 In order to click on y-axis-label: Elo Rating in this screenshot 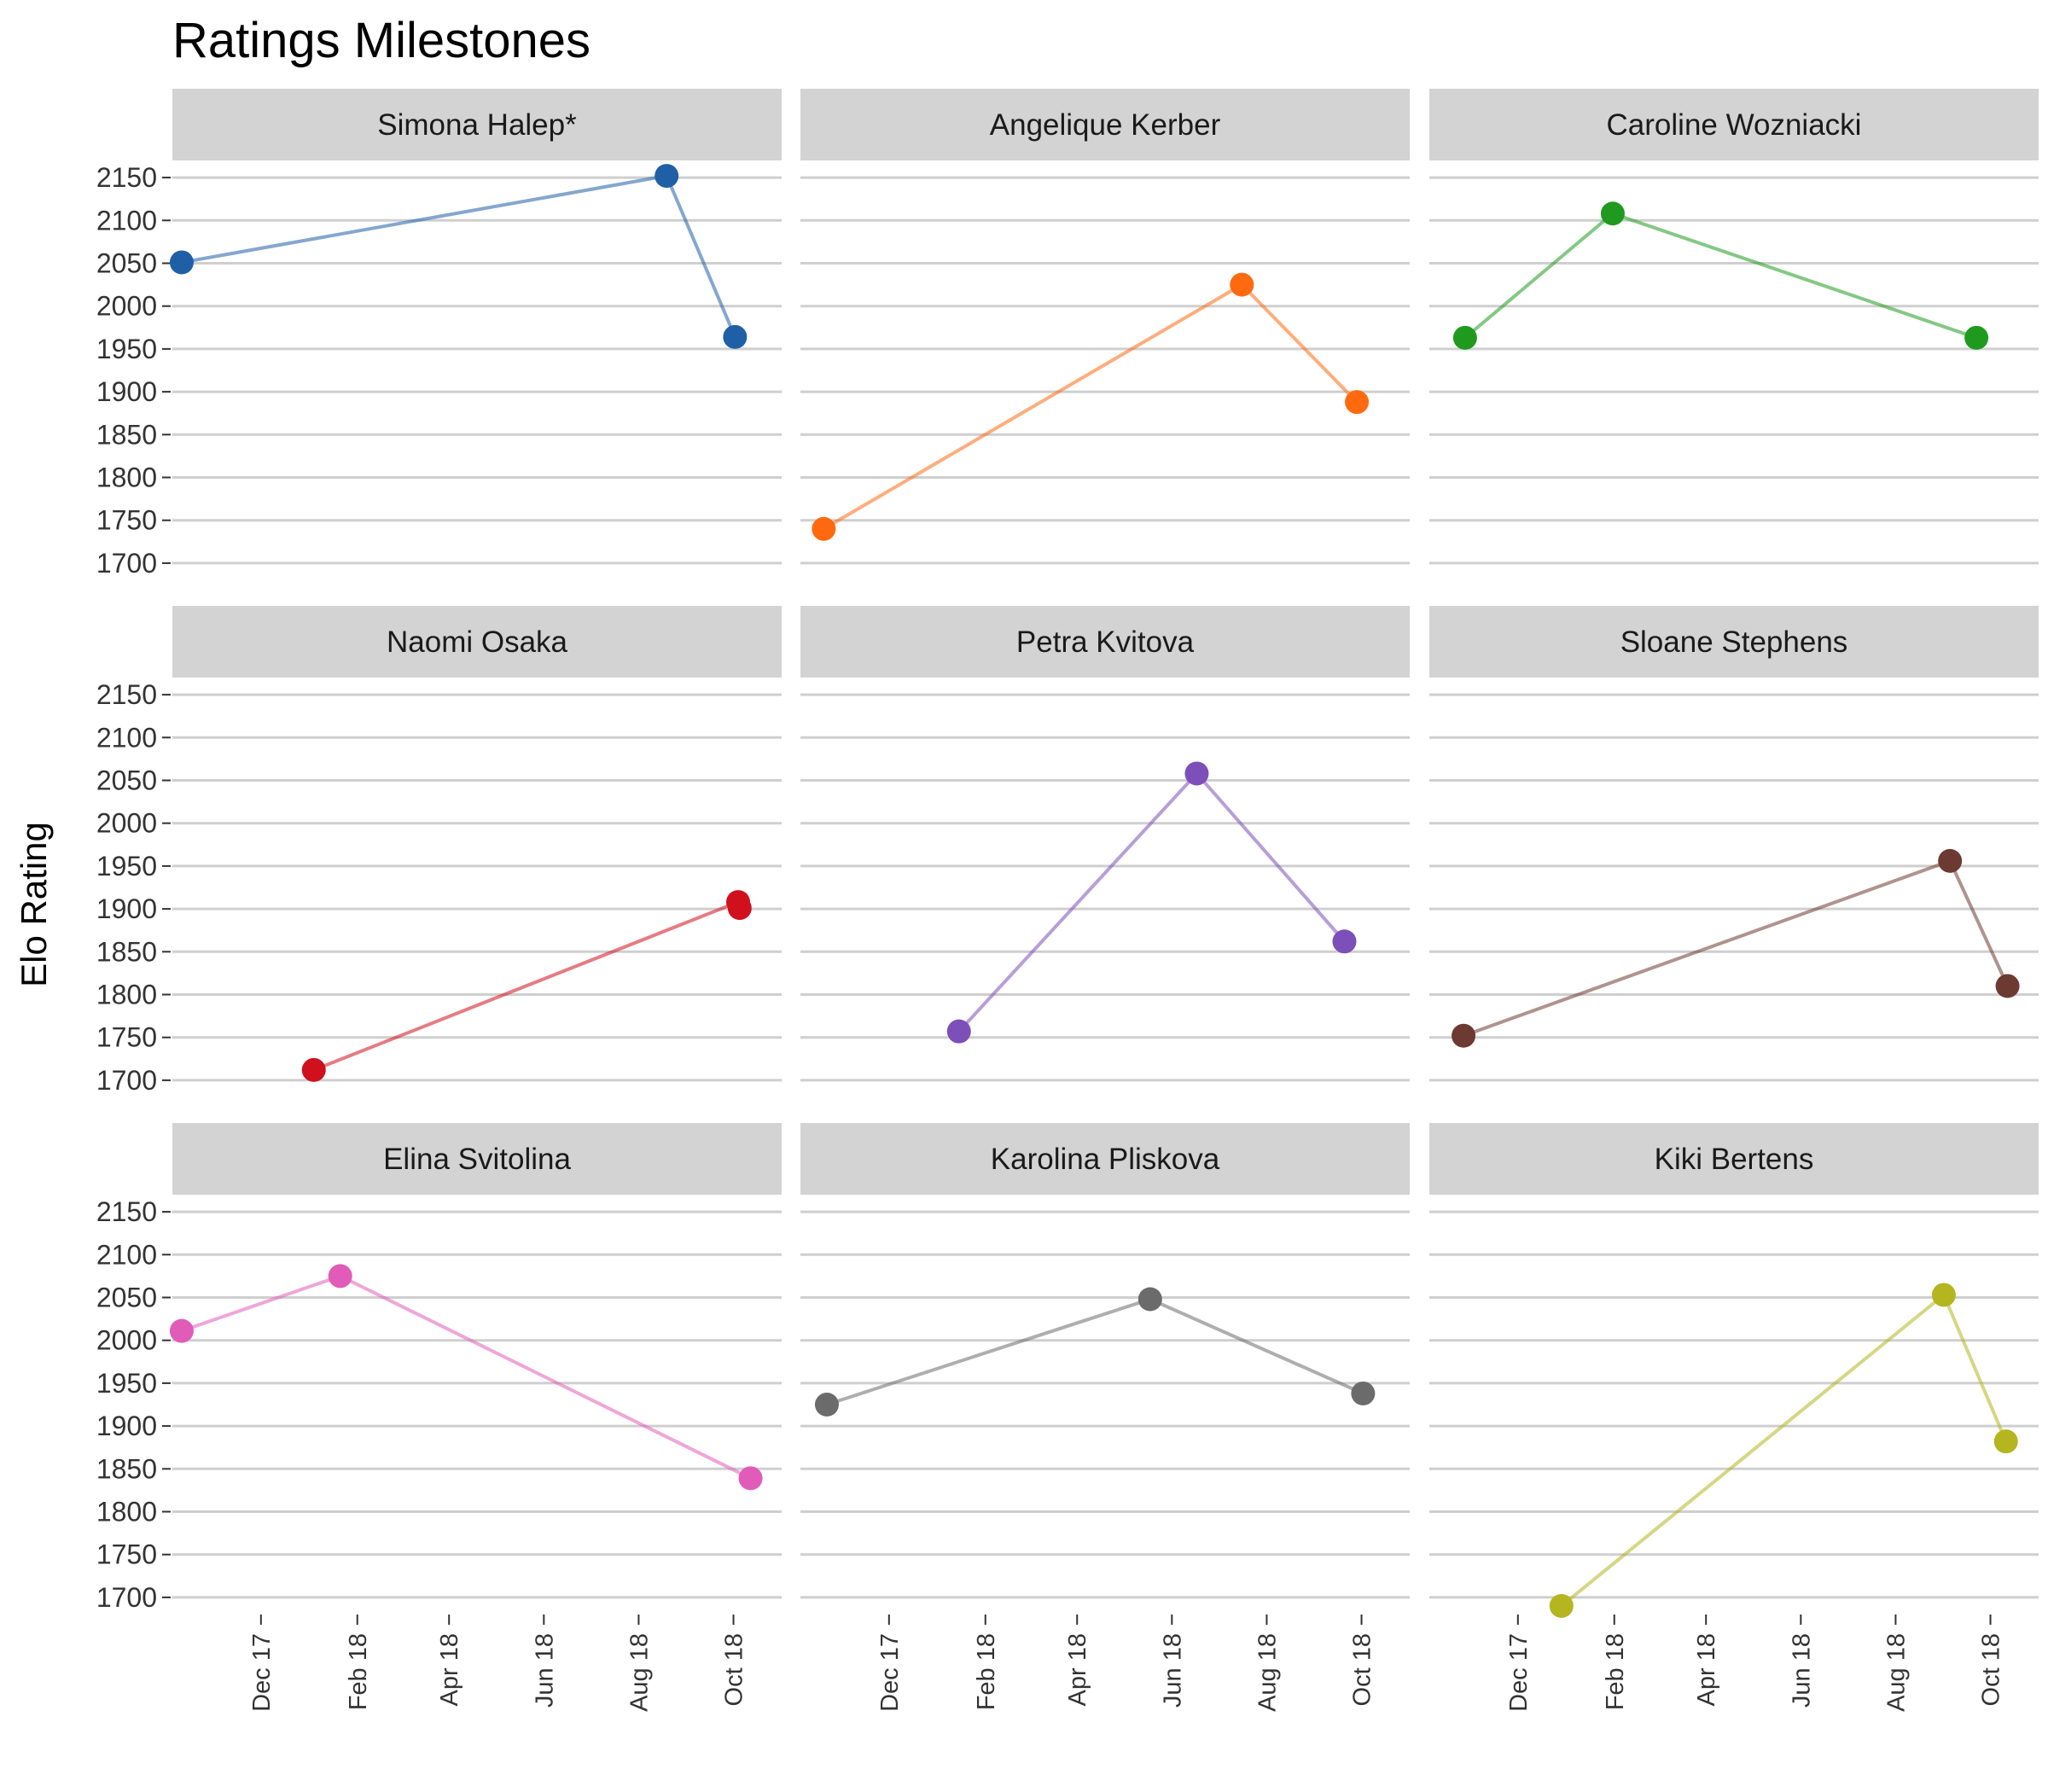, I will do `click(34, 905)`.